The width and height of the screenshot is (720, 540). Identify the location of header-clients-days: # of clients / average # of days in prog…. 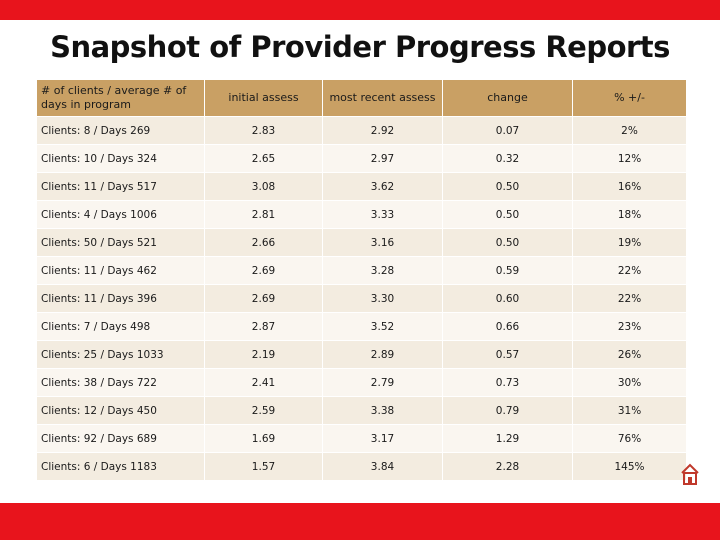
(120, 98).